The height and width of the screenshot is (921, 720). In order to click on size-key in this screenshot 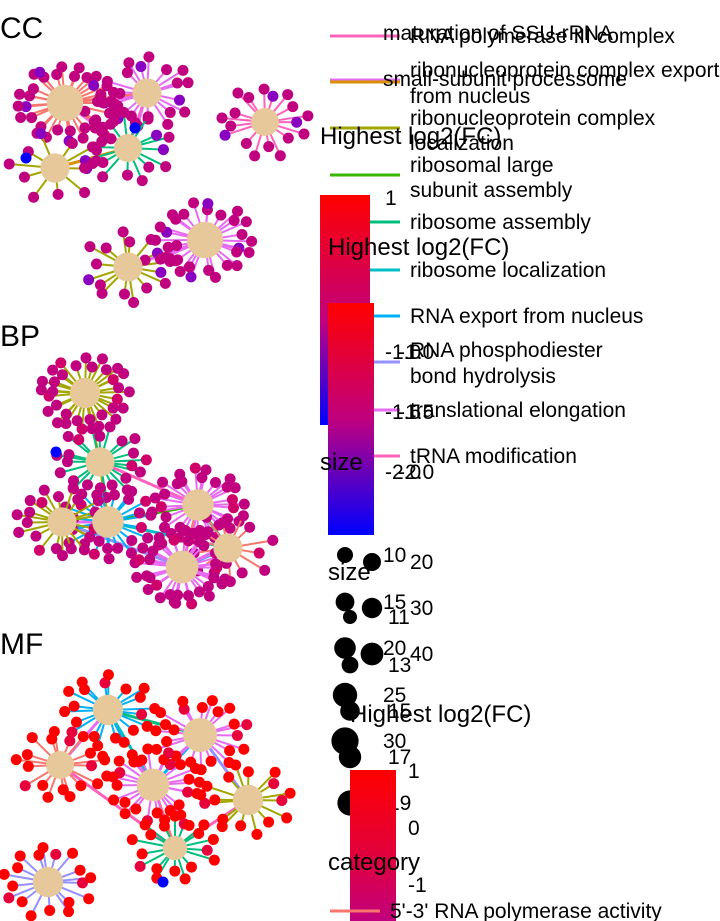, I will do `click(345, 648)`.